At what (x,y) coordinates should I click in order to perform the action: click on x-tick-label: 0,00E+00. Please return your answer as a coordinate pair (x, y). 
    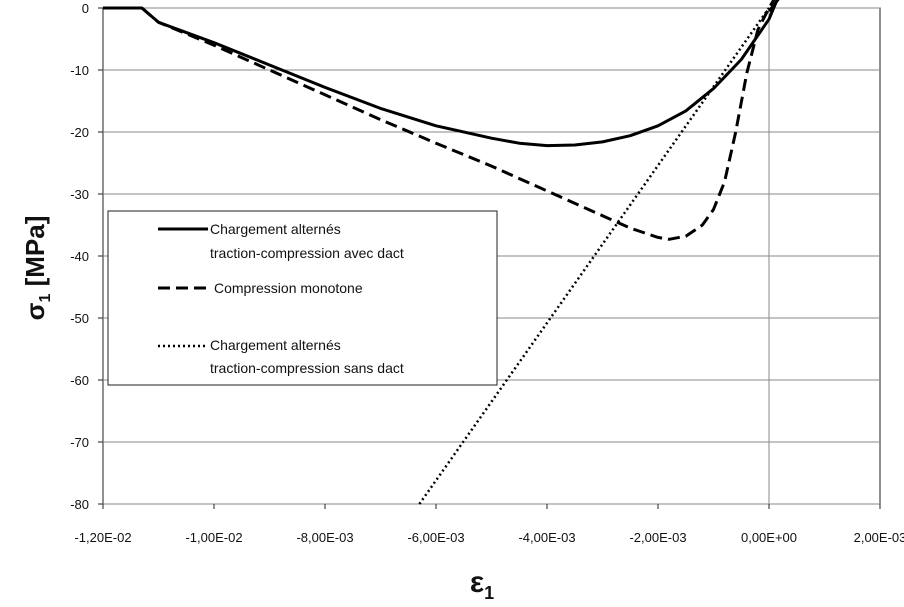
    Looking at the image, I should click on (769, 537).